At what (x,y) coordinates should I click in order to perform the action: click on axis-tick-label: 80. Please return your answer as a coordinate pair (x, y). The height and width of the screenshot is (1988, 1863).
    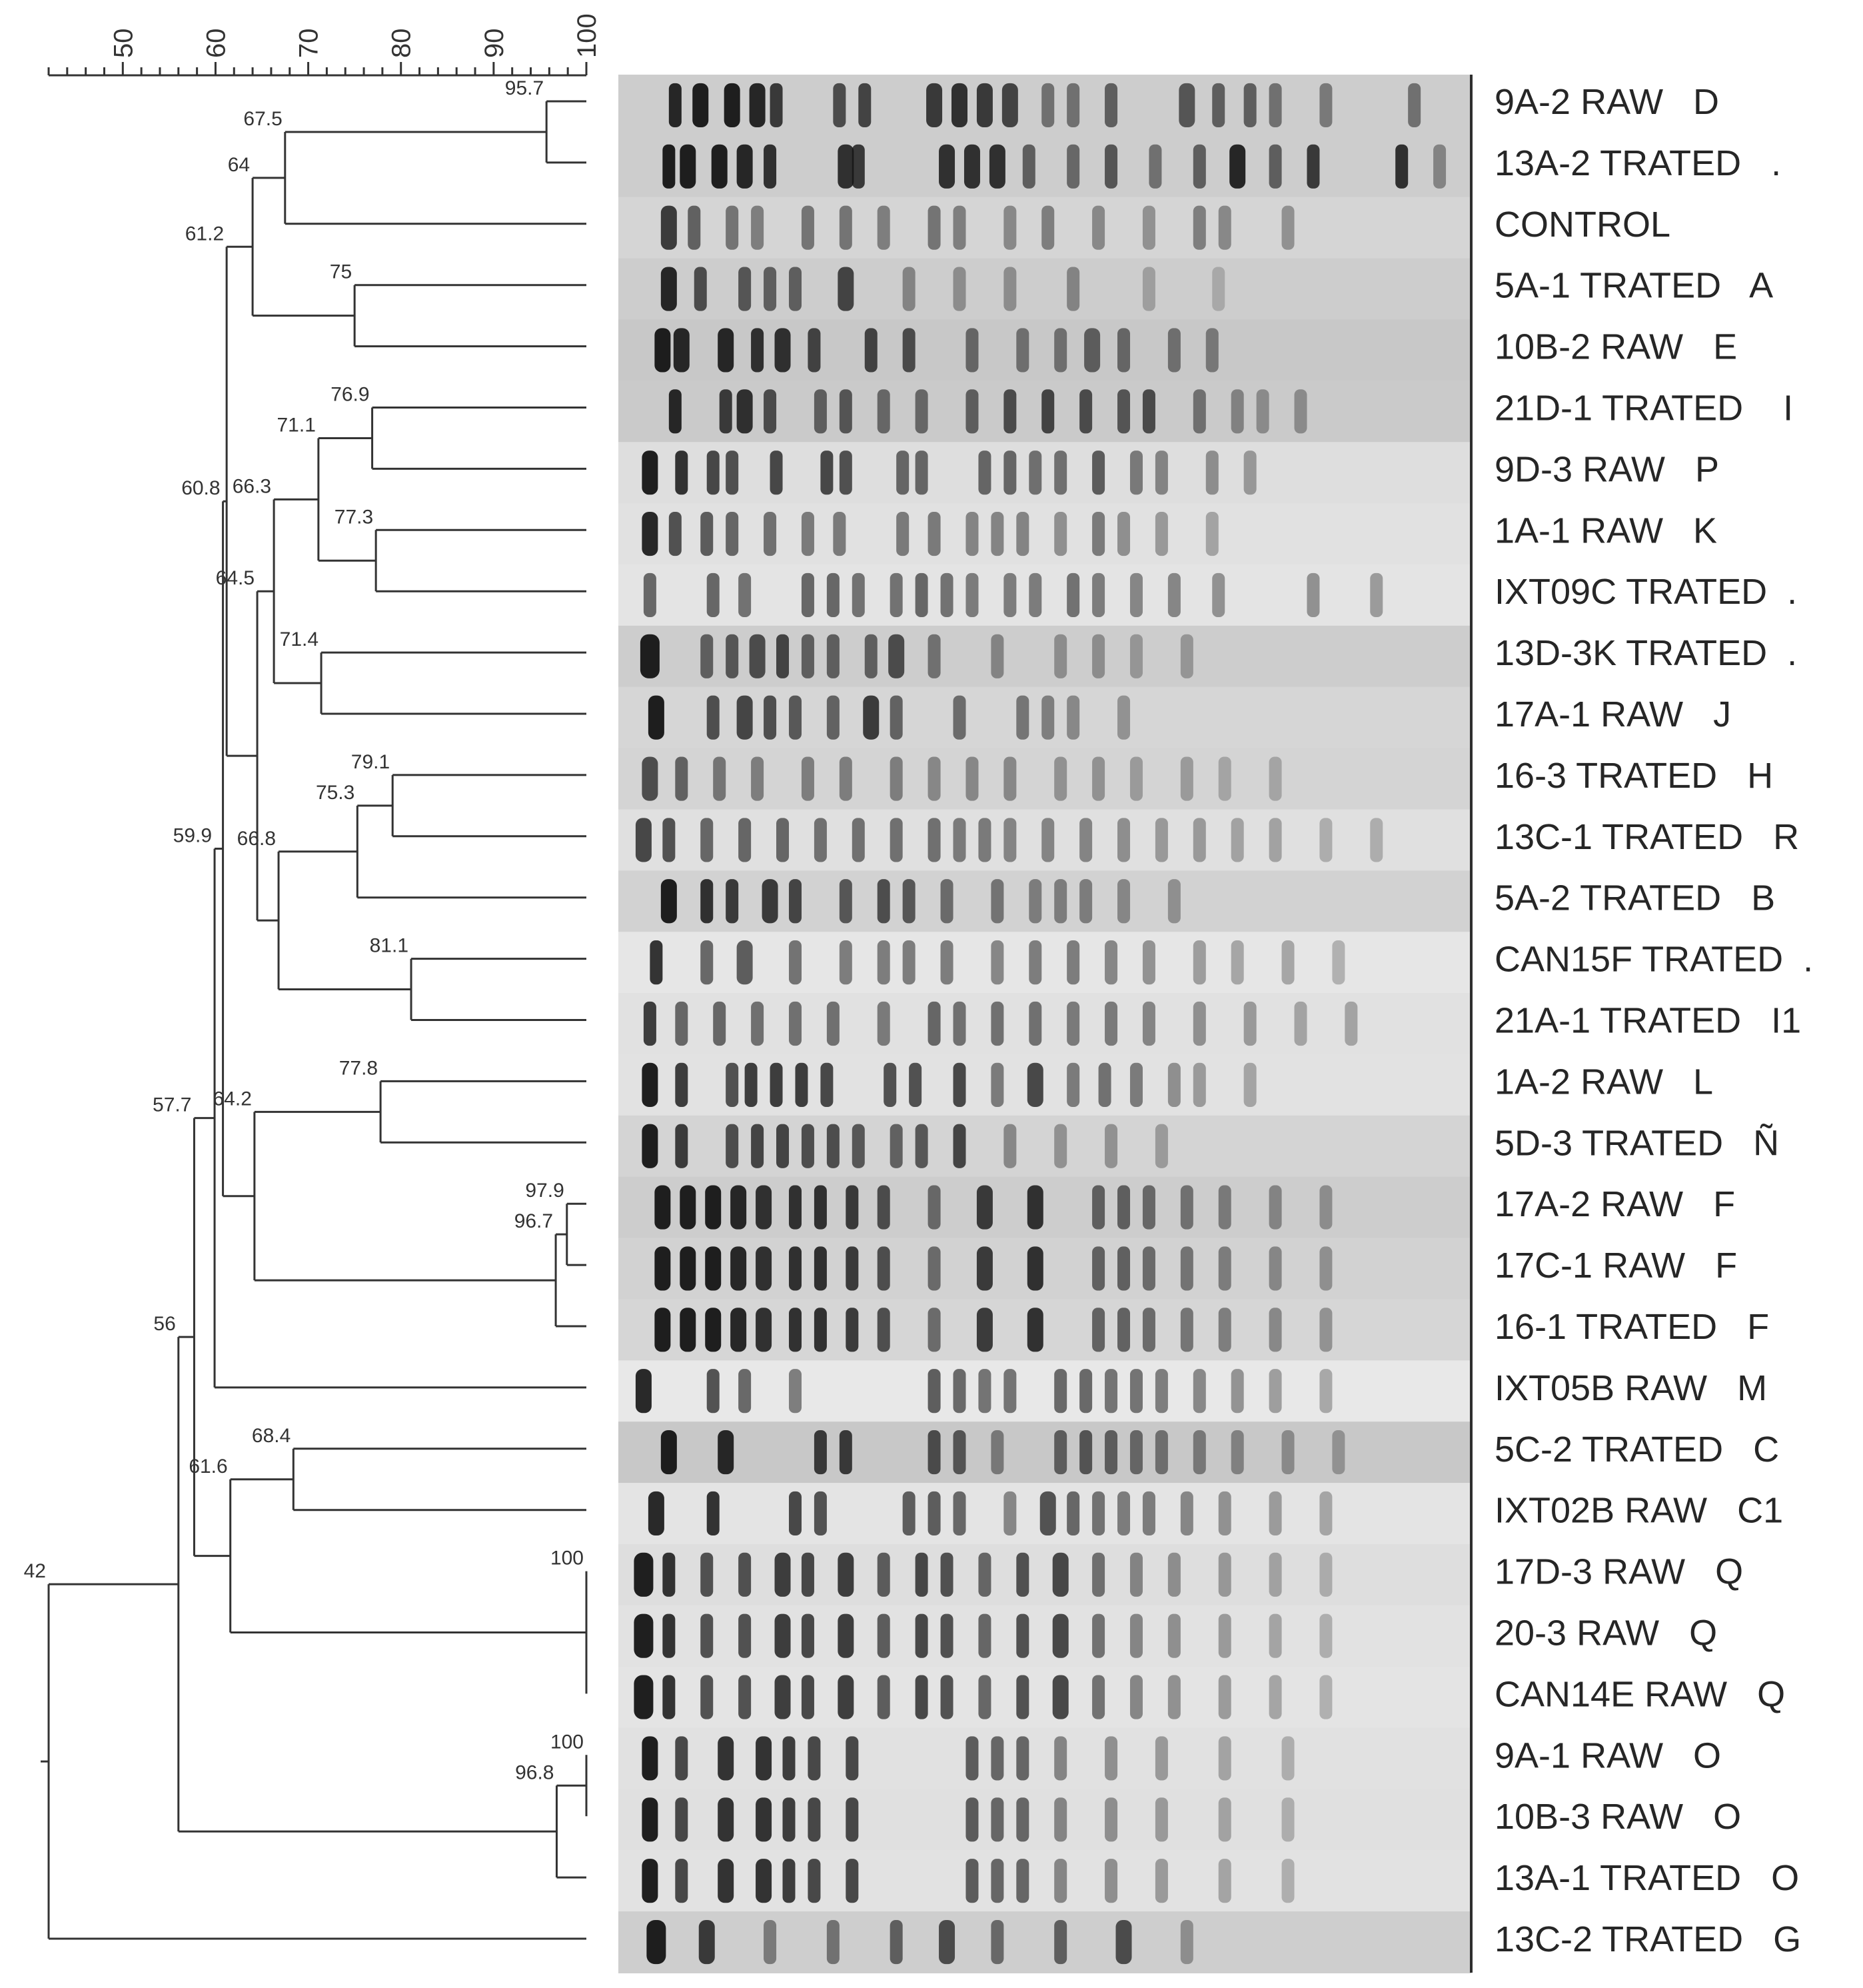
    Looking at the image, I should click on (401, 44).